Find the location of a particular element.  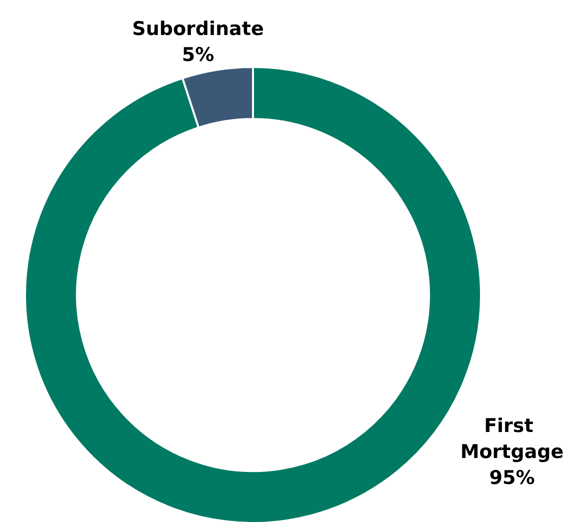

data-label: 5% is located at coordinates (198, 55).